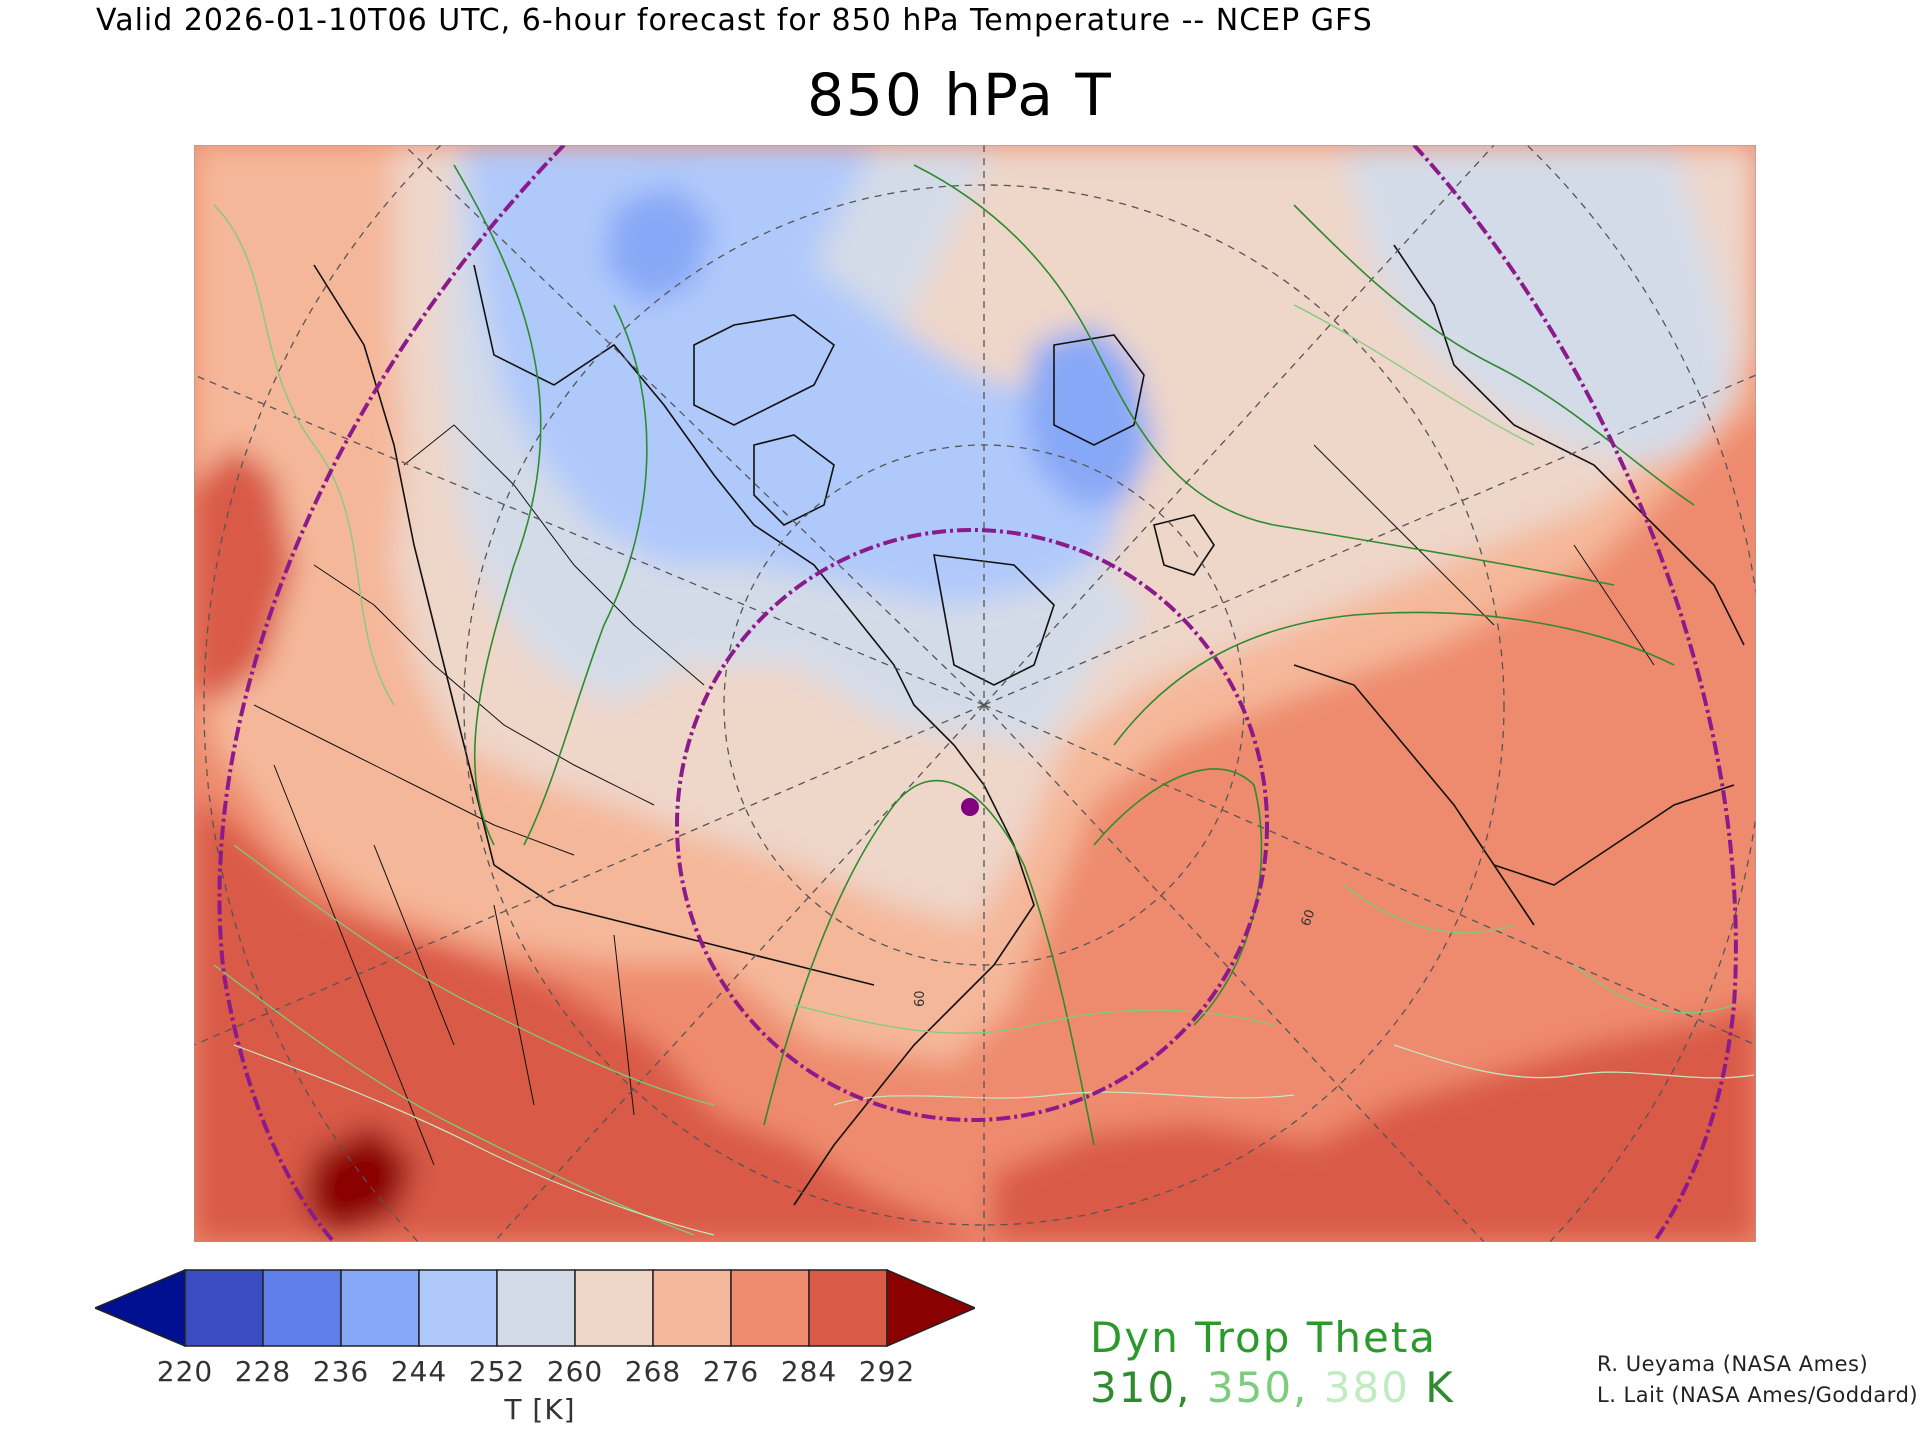 This screenshot has height=1440, width=1920. What do you see at coordinates (185, 1371) in the screenshot?
I see `colorbar-tick-label: 220` at bounding box center [185, 1371].